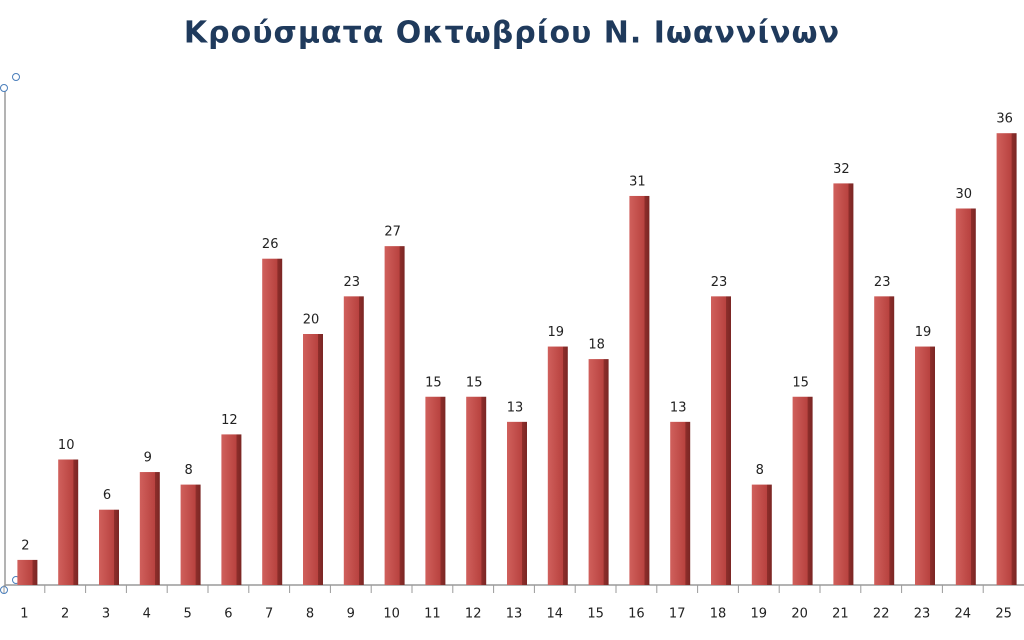 Image resolution: width=1024 pixels, height=640 pixels. Describe the element at coordinates (311, 320) in the screenshot. I see `value-label: 20` at that location.